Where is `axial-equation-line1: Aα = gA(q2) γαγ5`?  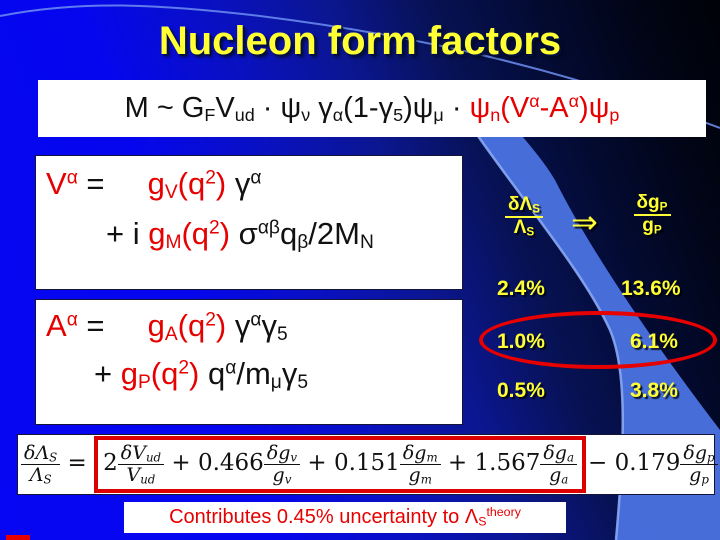 axial-equation-line1: Aα = gA(q2) γαγ5 is located at coordinates (167, 327).